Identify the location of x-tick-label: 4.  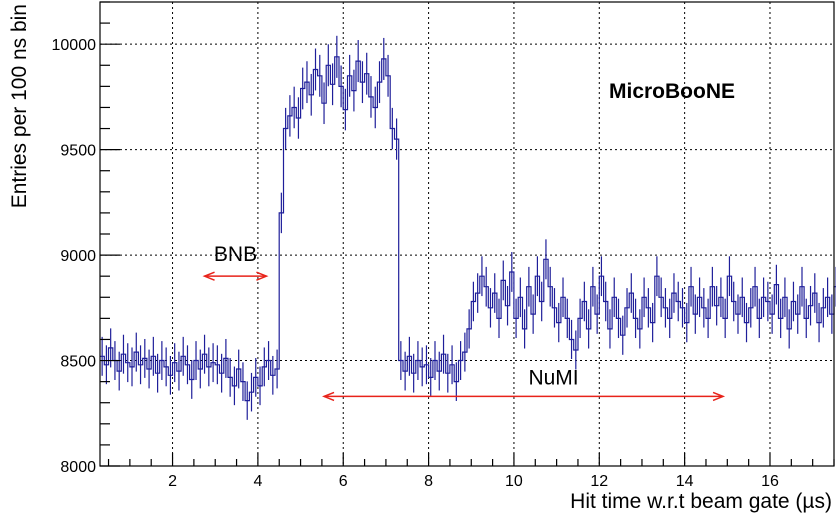
(257, 481).